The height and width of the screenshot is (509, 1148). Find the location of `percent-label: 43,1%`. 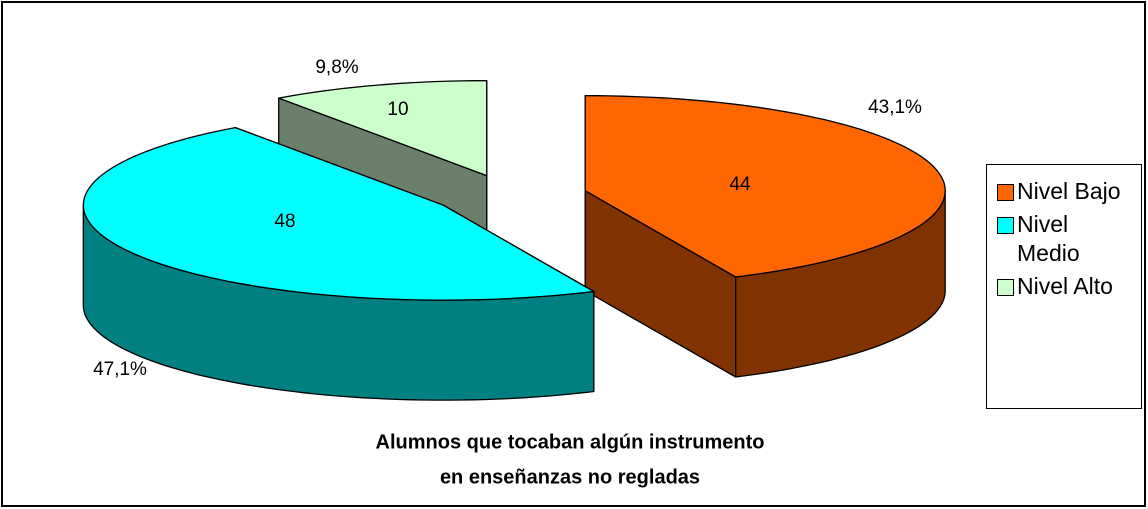

percent-label: 43,1% is located at coordinates (895, 107).